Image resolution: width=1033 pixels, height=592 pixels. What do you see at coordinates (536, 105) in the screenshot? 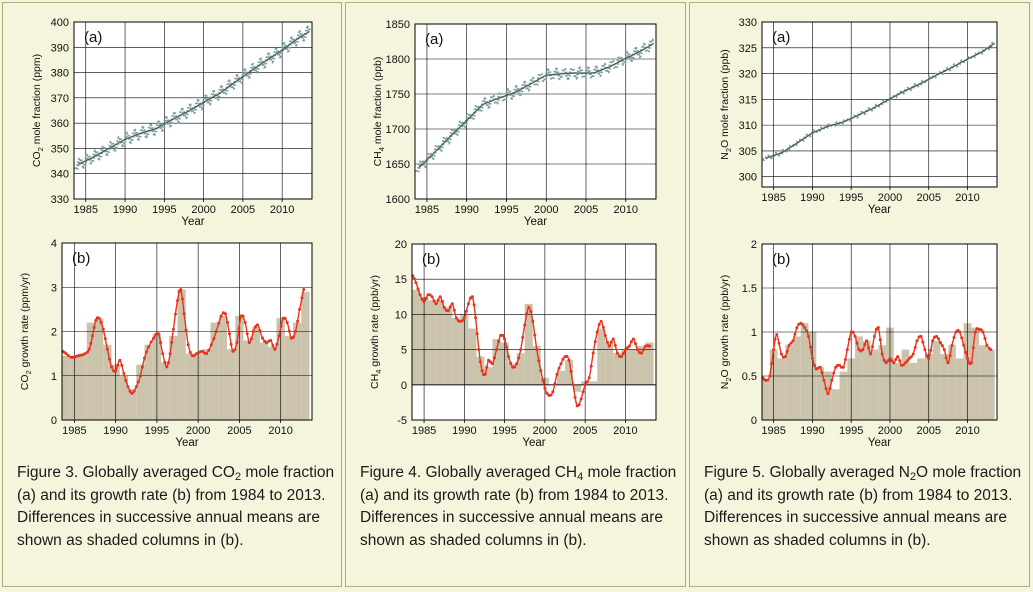
I see `deseasonalized-trend-line` at bounding box center [536, 105].